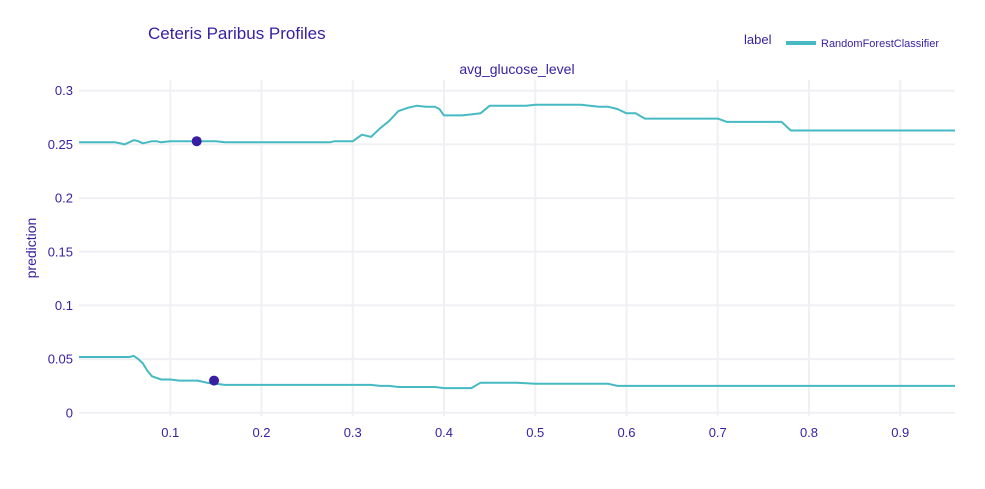  What do you see at coordinates (718, 432) in the screenshot?
I see `x-tick-label: 0.7` at bounding box center [718, 432].